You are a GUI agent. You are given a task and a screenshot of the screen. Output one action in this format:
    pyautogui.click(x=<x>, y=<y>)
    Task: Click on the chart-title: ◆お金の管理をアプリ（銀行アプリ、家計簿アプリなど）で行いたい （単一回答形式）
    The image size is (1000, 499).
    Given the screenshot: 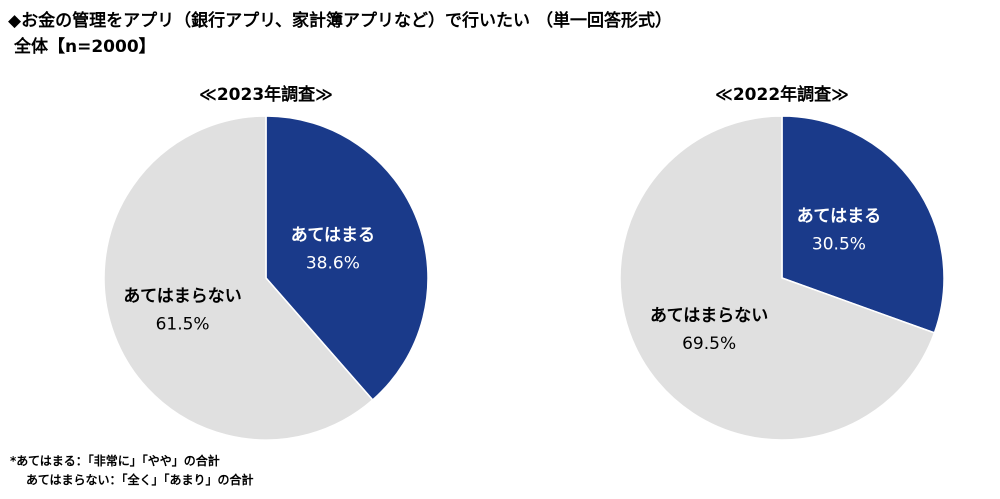 What is the action you would take?
    pyautogui.click(x=340, y=21)
    